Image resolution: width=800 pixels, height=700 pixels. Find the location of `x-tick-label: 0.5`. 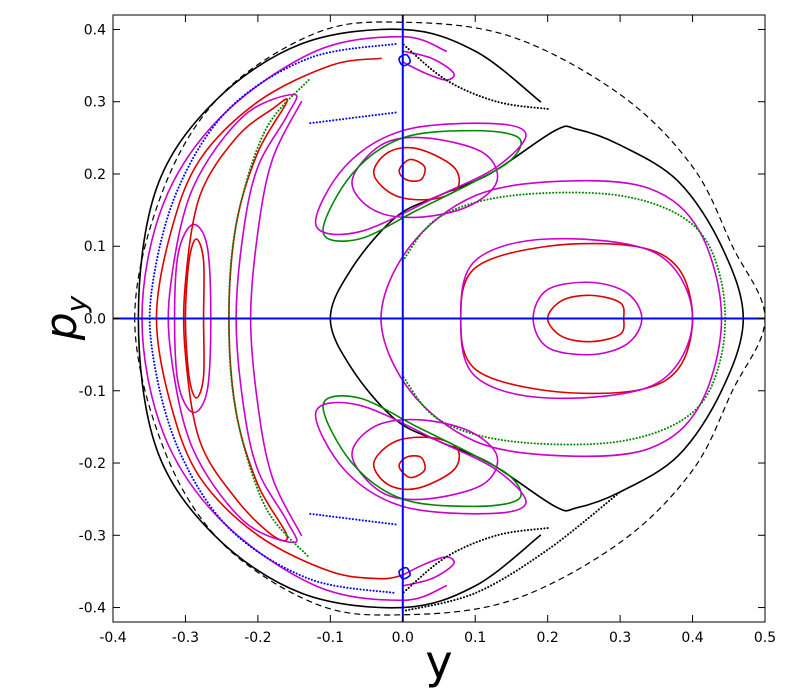

x-tick-label: 0.5 is located at coordinates (765, 638).